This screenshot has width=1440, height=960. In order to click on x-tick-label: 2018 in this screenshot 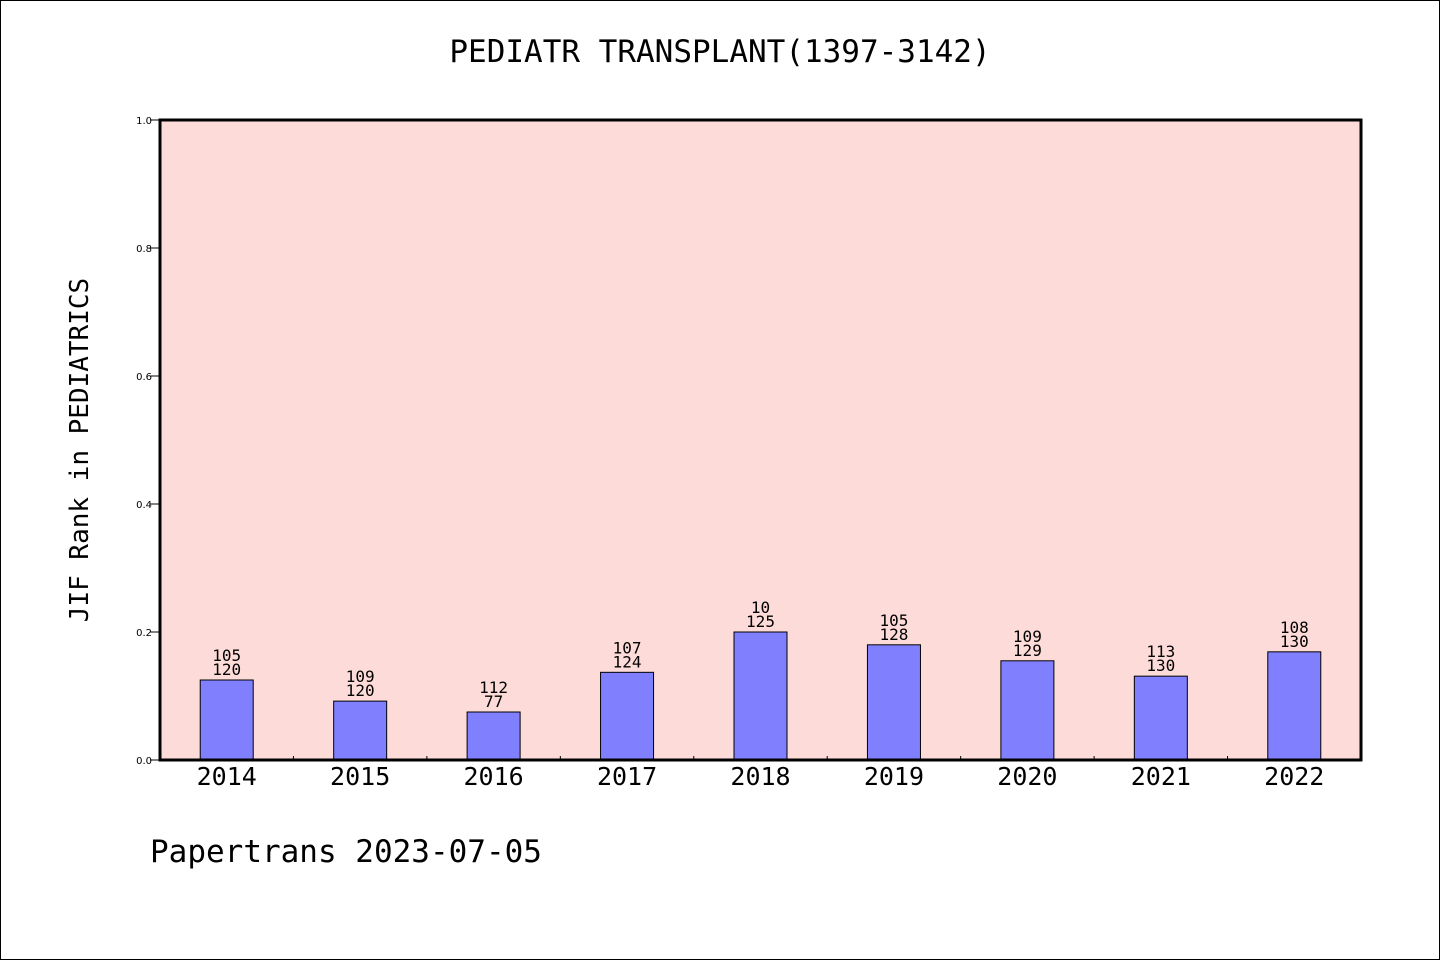, I will do `click(760, 776)`.